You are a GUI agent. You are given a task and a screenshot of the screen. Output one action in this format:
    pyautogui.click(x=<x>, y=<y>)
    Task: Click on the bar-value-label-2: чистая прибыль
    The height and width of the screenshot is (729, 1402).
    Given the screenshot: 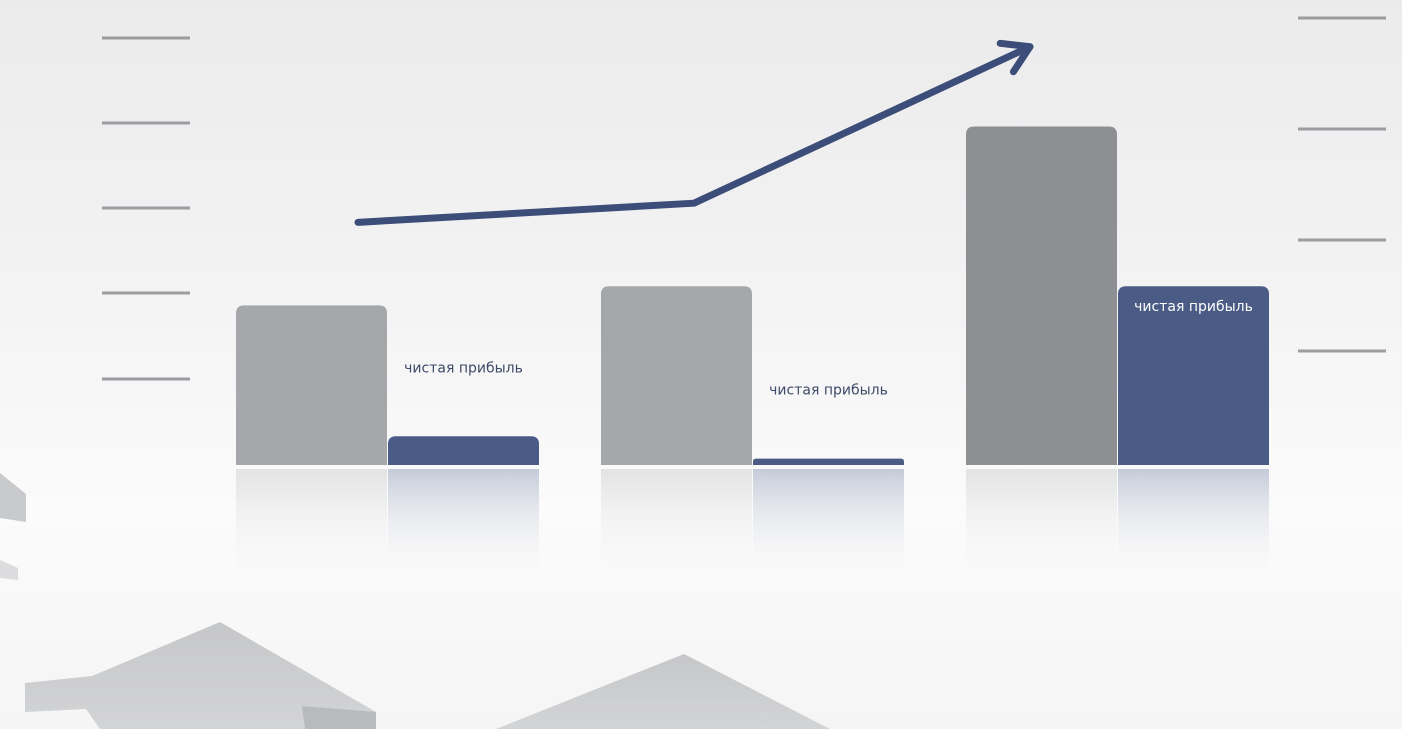 What is the action you would take?
    pyautogui.click(x=828, y=391)
    